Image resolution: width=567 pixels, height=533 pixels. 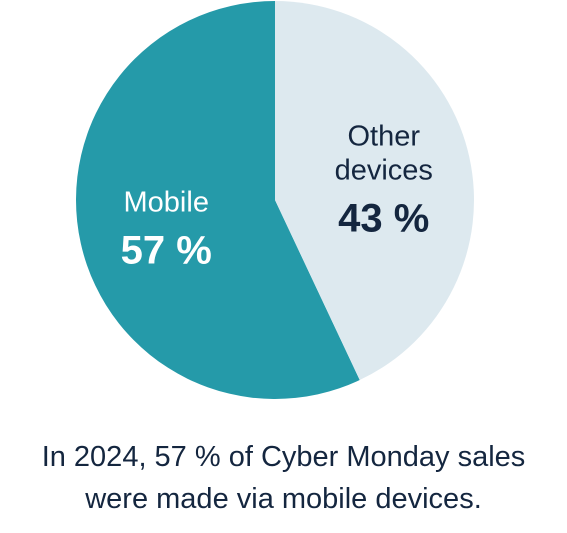 I want to click on slice-value-mobile: 57 %, so click(x=166, y=250).